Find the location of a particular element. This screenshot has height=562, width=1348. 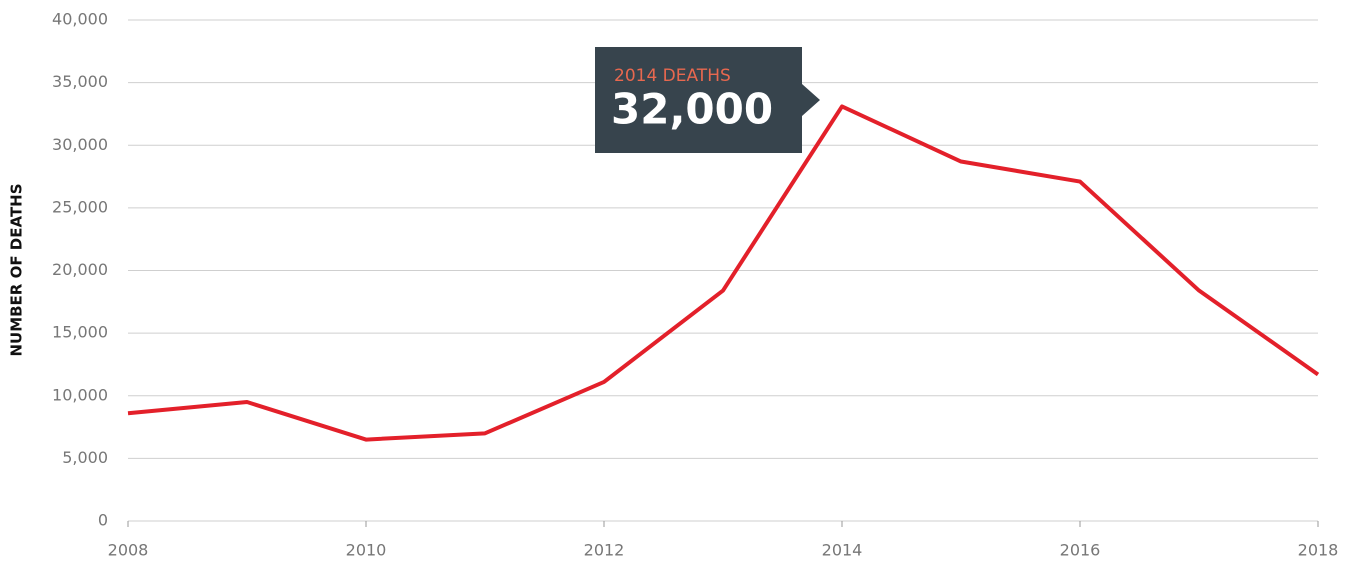

annotation-text: 32,000 is located at coordinates (692, 109).